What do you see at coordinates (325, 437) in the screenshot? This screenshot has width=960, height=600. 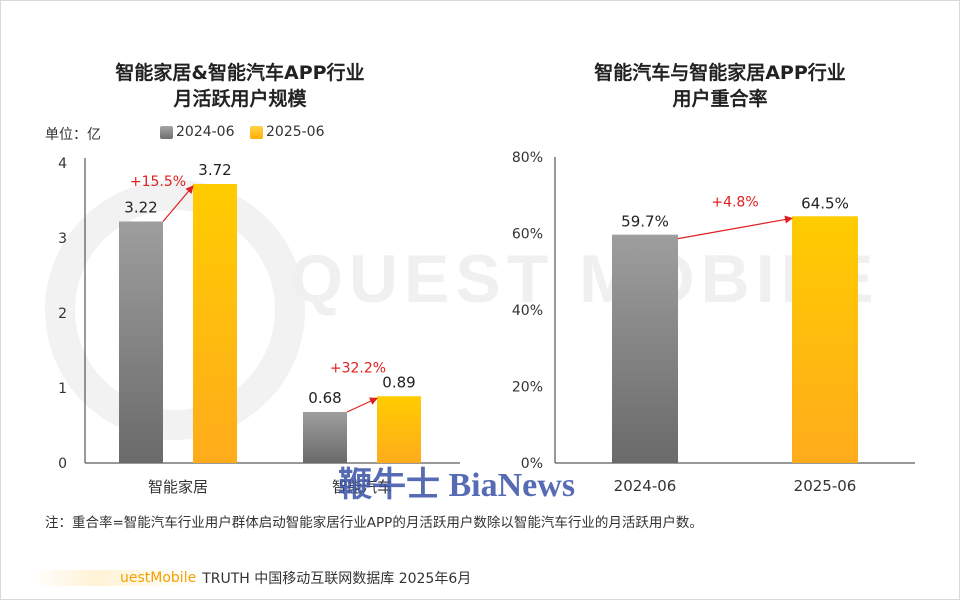 I see `chart1-bar-2024-06-智能汽车` at bounding box center [325, 437].